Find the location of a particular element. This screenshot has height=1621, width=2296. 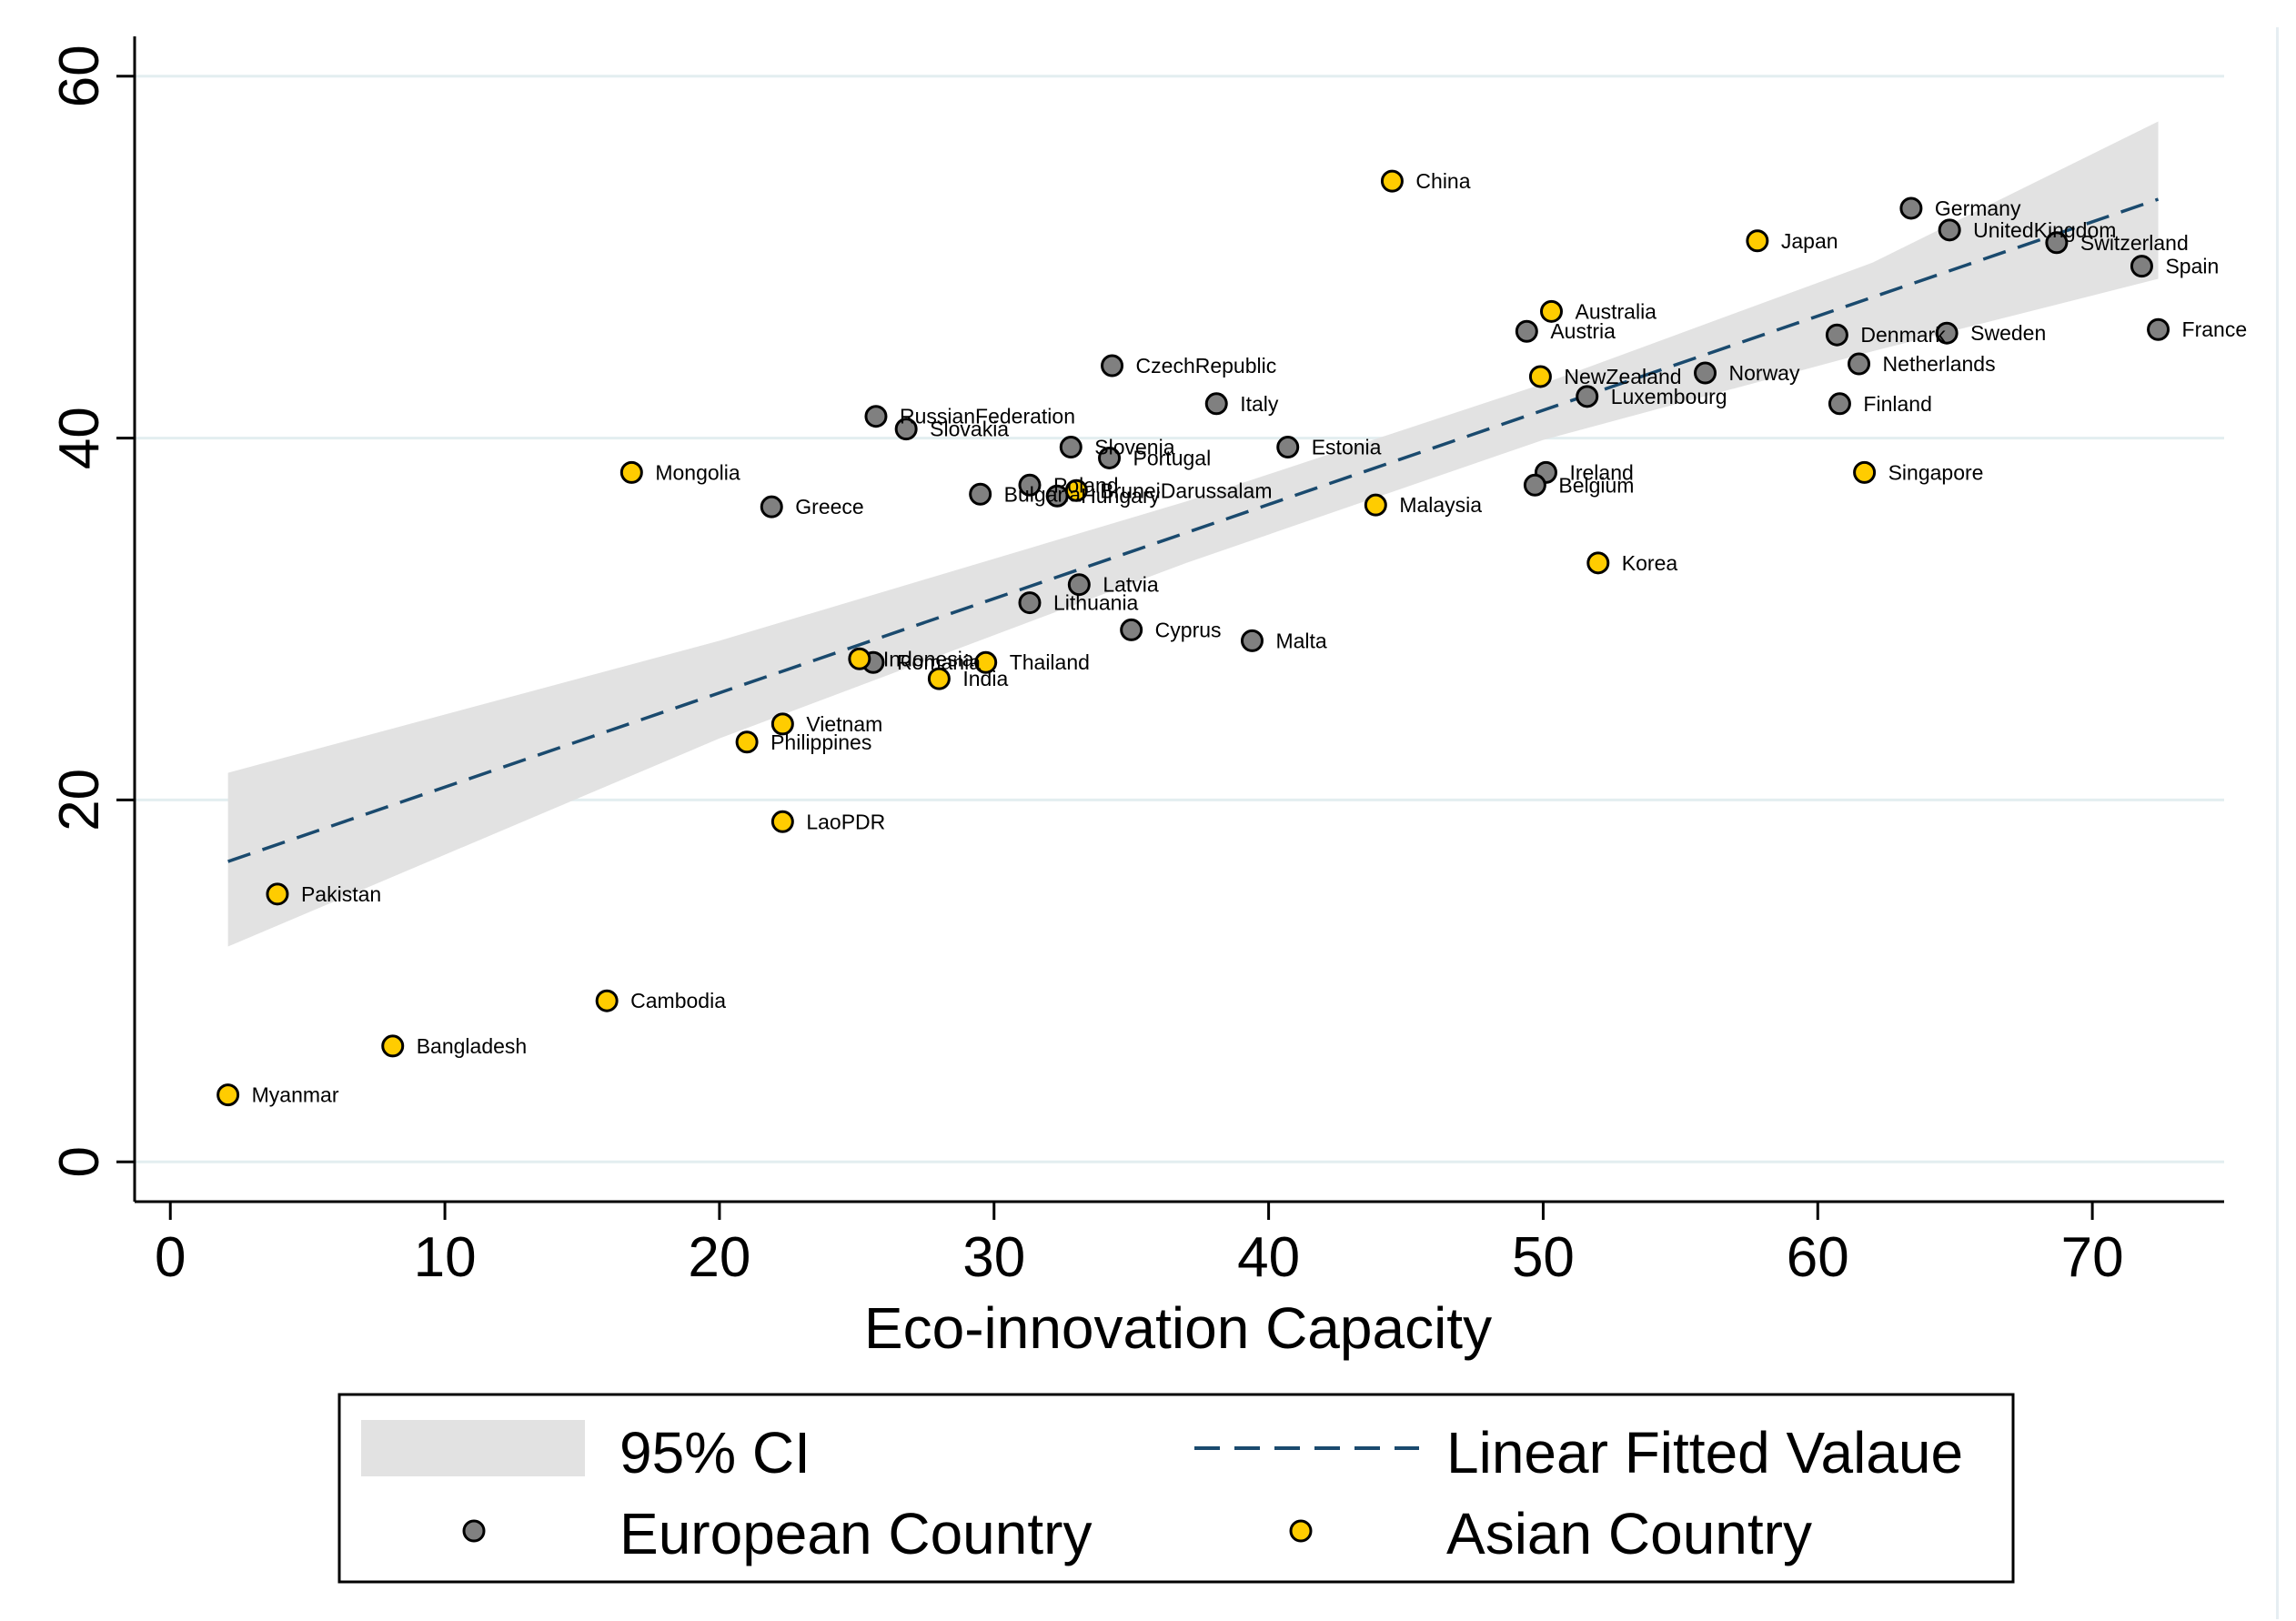

point-label: Lithuania is located at coordinates (1096, 603).